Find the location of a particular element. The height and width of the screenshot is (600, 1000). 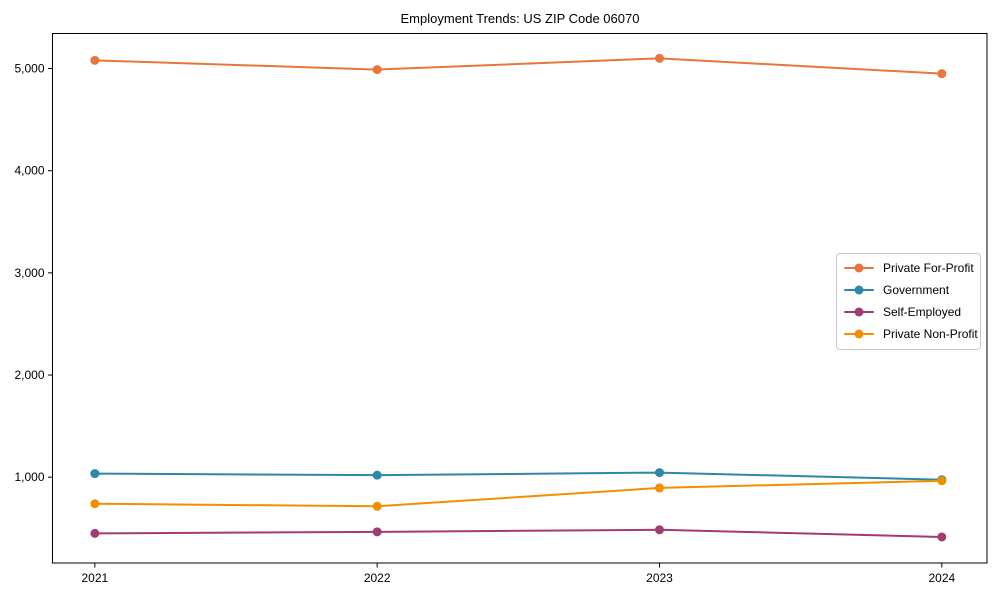

x-axis-tick-label: 2021 is located at coordinates (94, 578).